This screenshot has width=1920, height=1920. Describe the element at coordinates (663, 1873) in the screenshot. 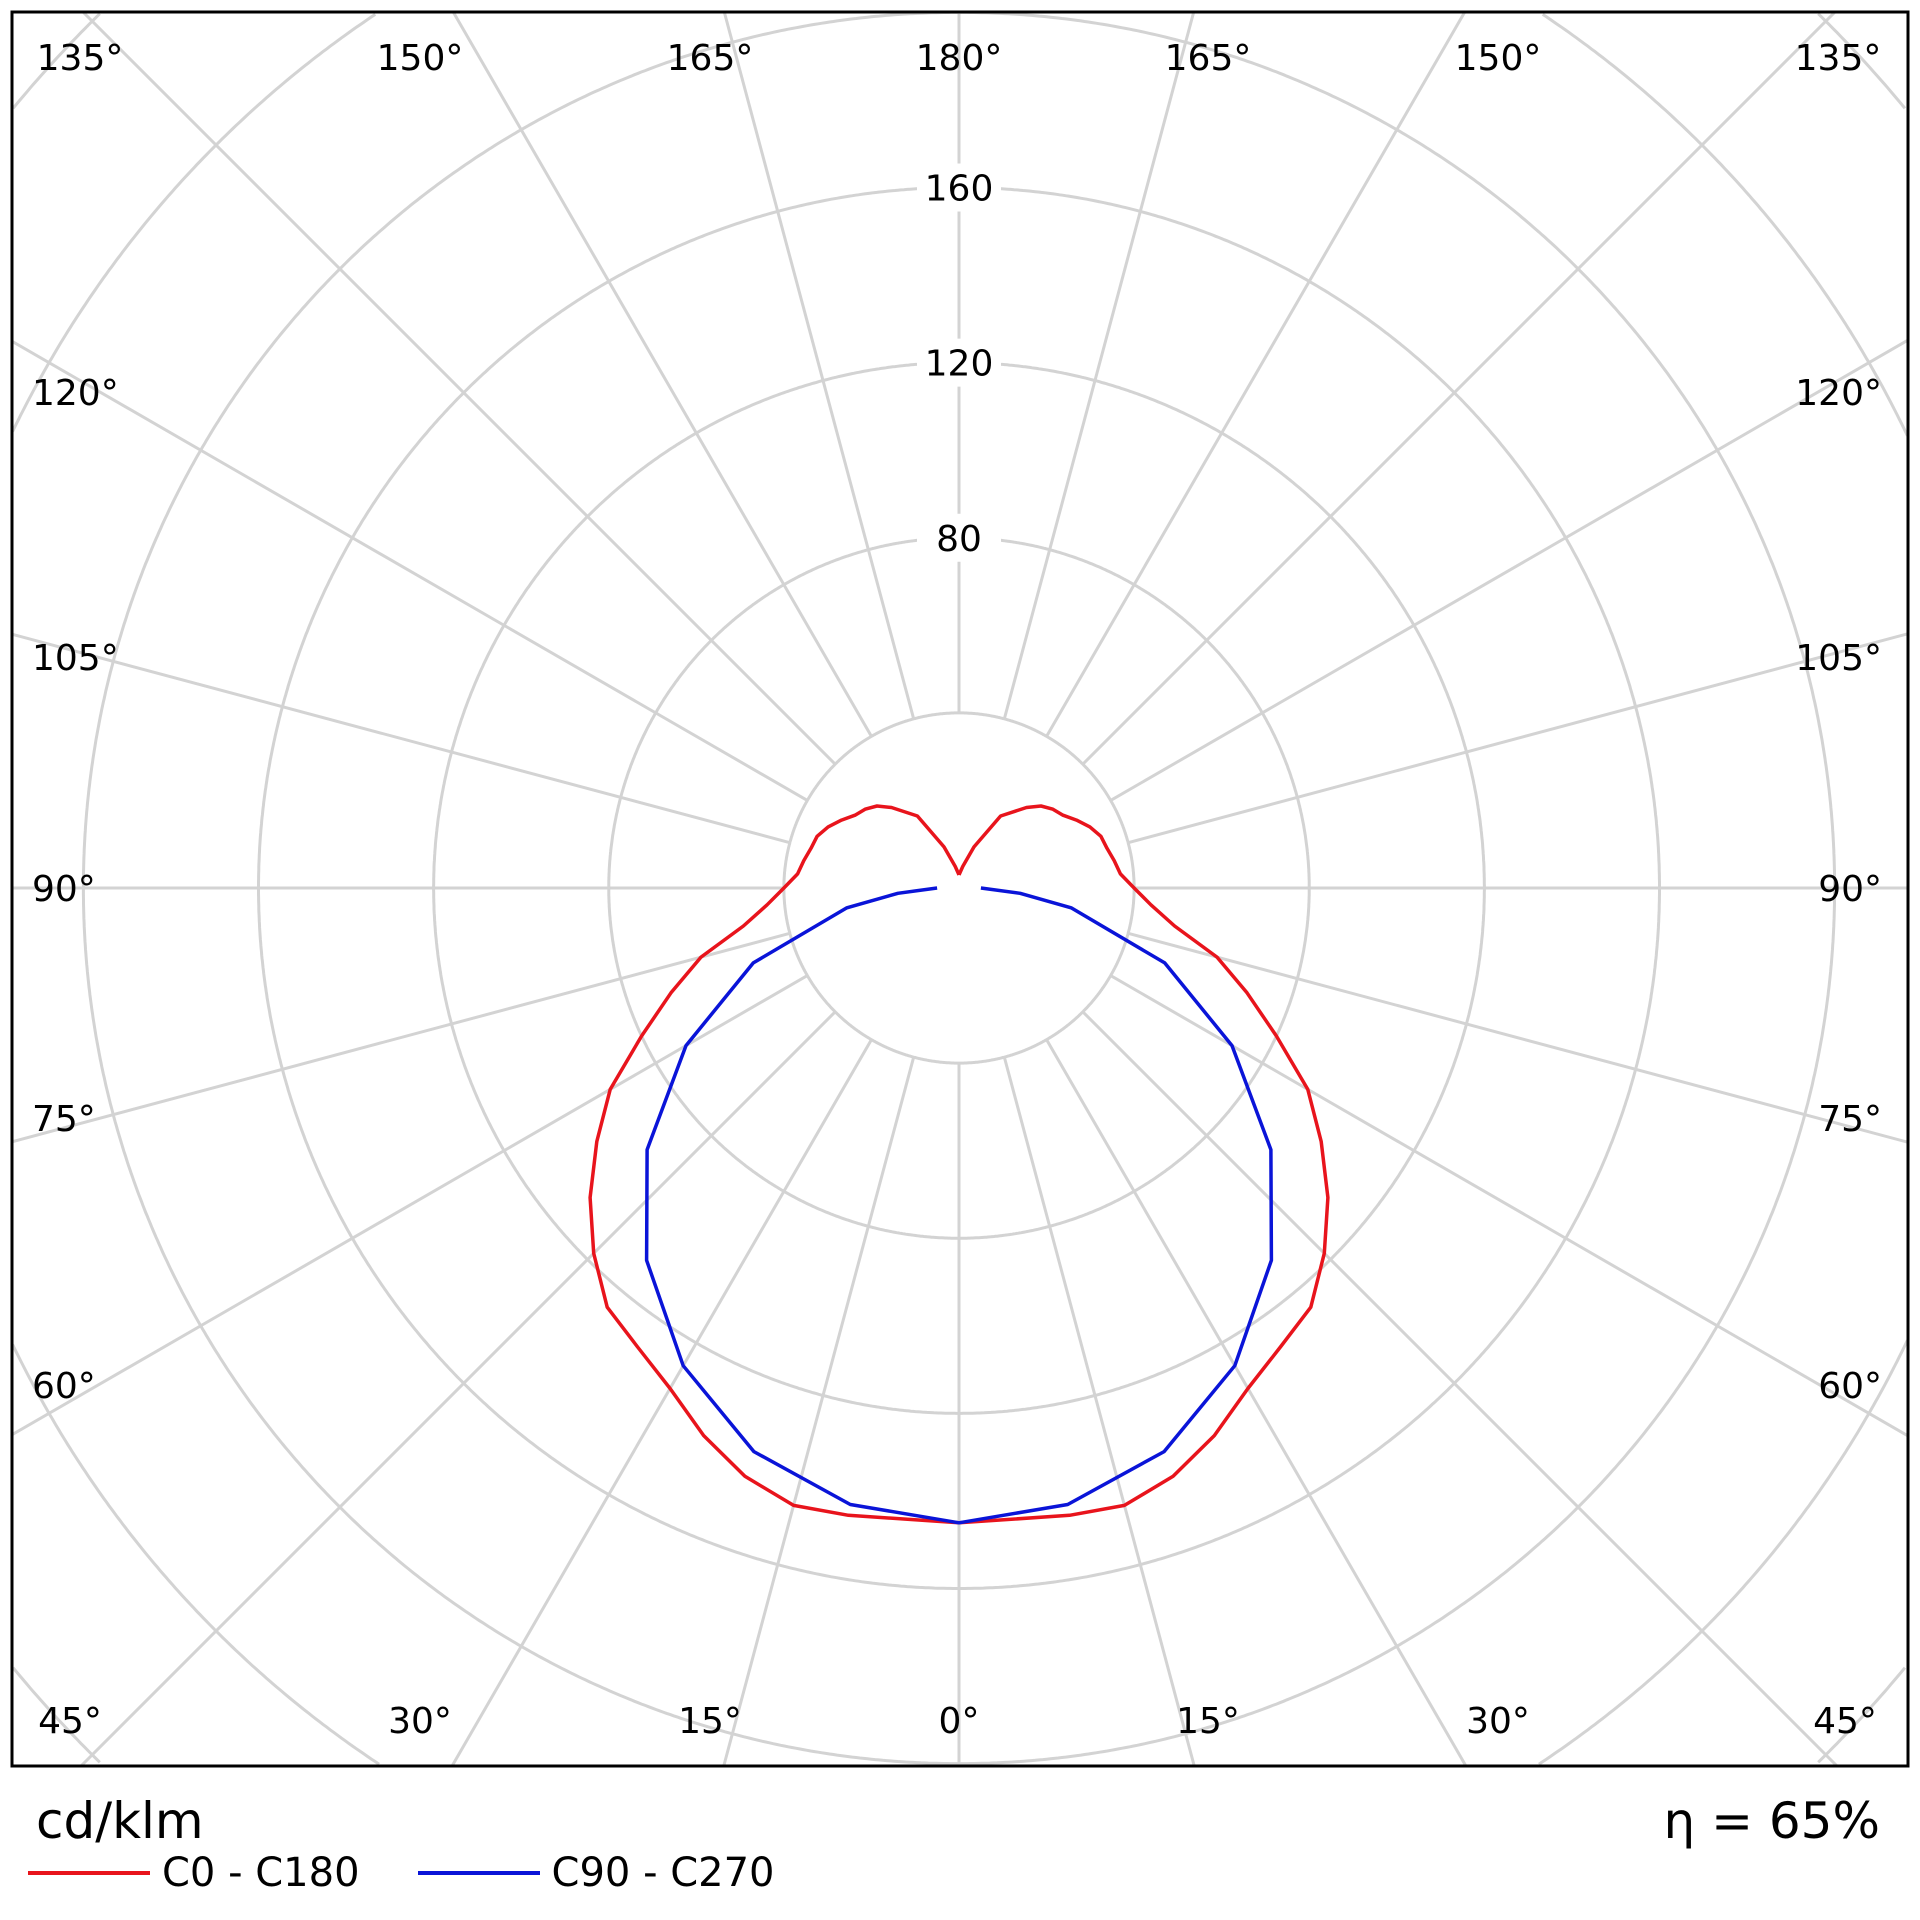

I see `legend-label: C90 - C270` at that location.